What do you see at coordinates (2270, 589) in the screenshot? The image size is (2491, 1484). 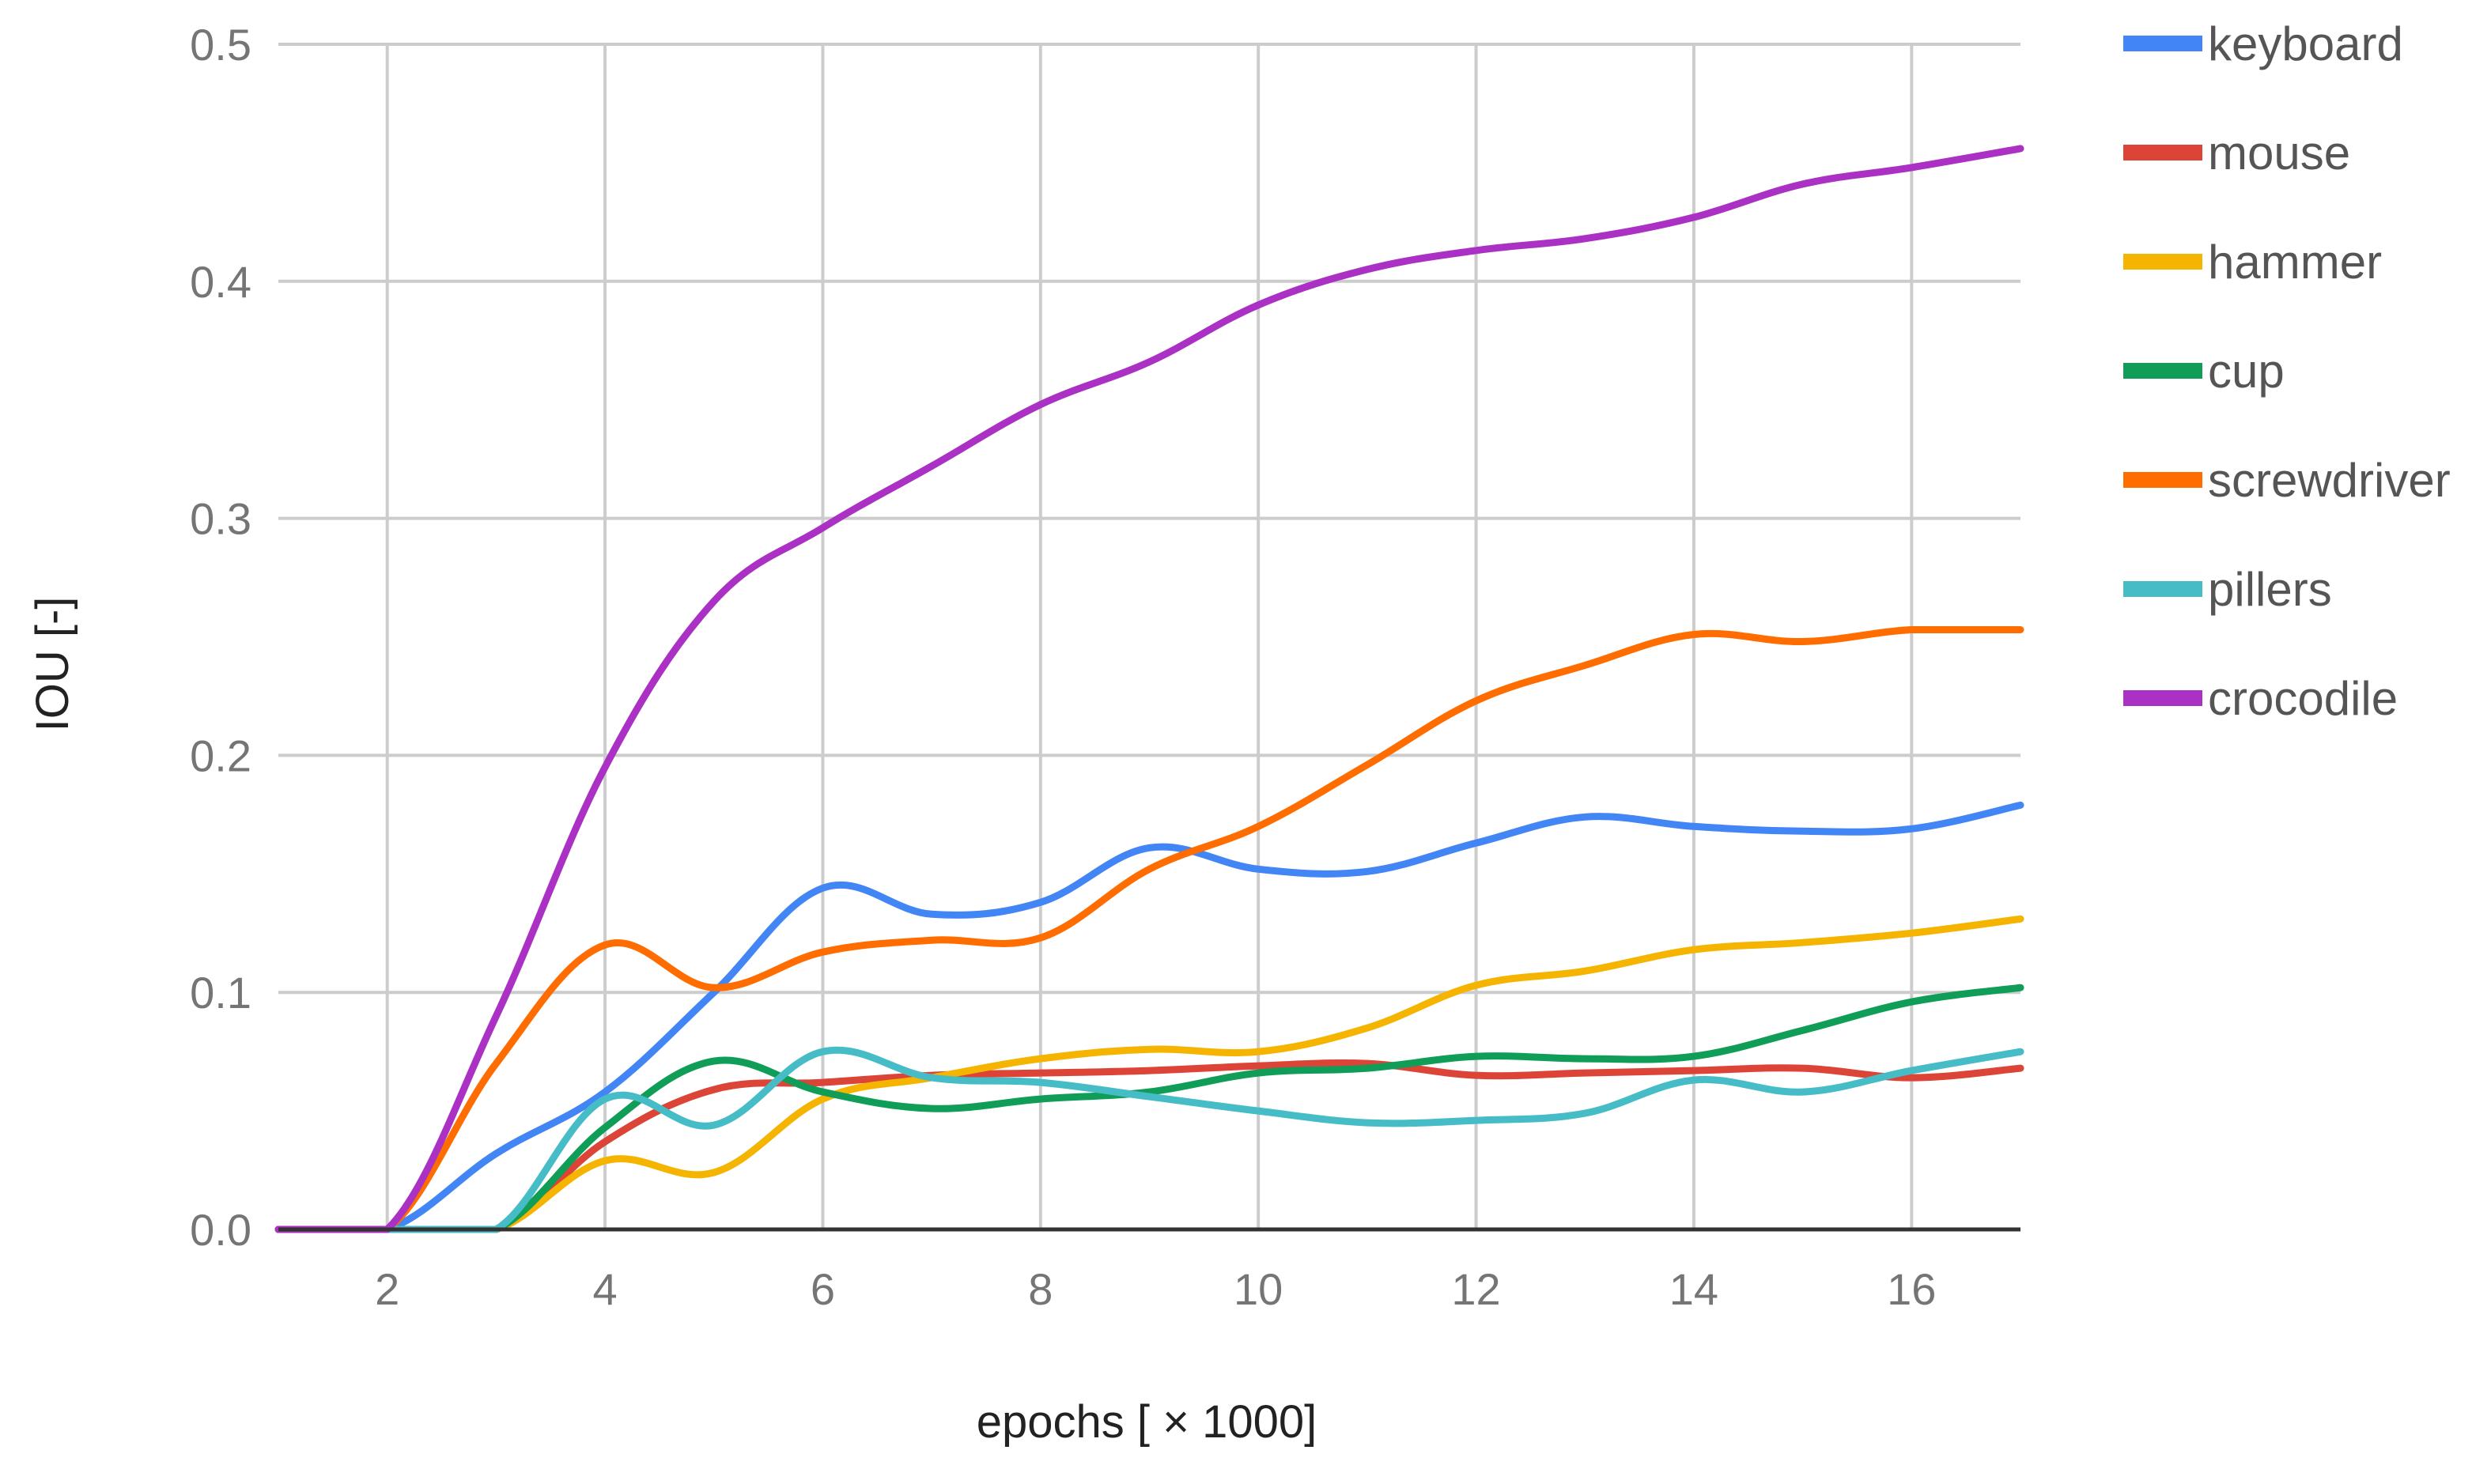 I see `legend-label-pillers: pillers` at bounding box center [2270, 589].